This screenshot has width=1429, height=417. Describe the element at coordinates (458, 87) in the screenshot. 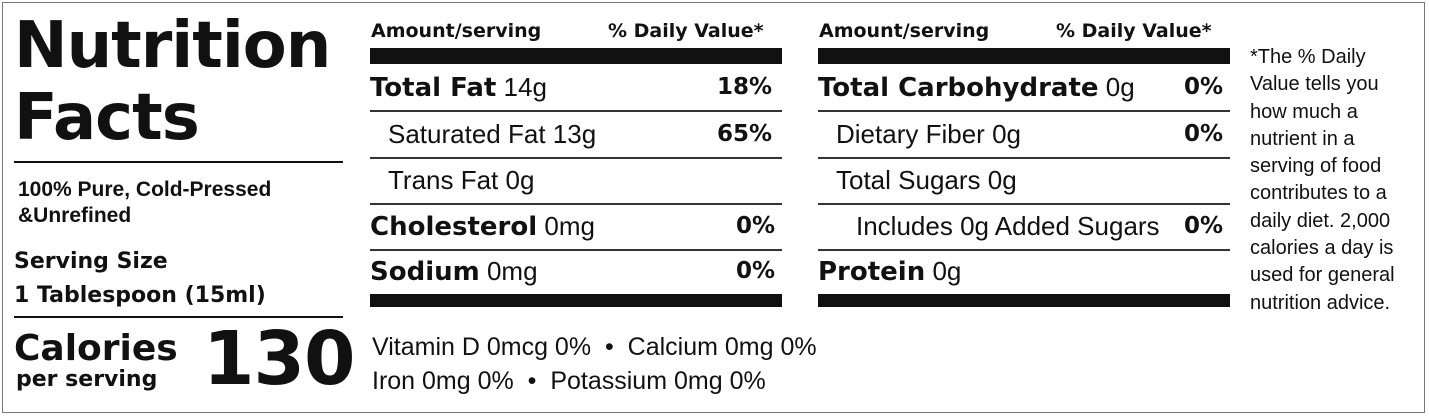

I see `nutrient-total-fat: Total Fat 14g` at that location.